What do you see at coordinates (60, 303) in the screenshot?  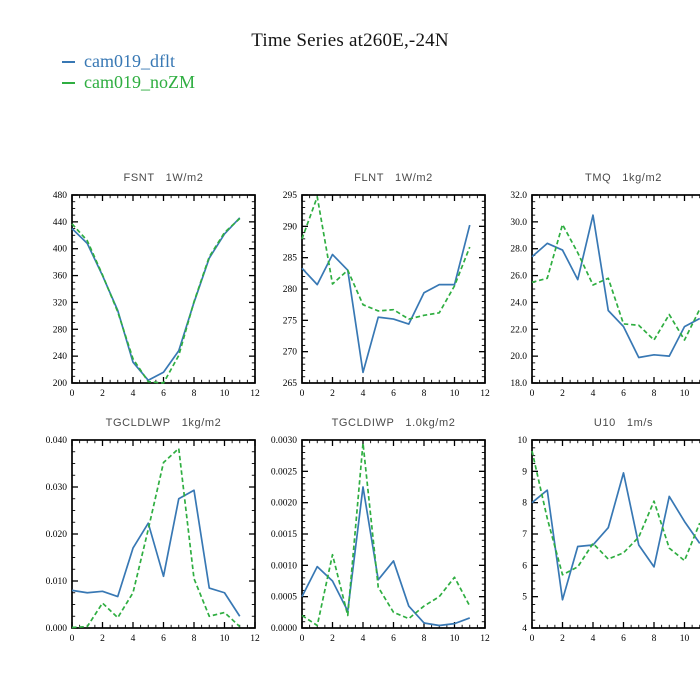 I see `y-tick-label: 320` at bounding box center [60, 303].